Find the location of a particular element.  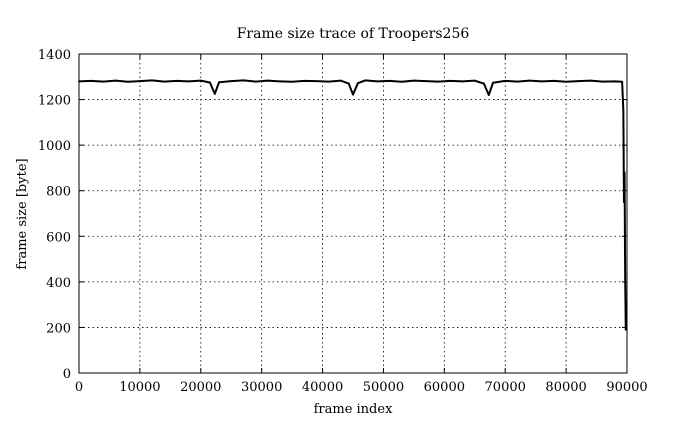

y-tick-label: 1400 is located at coordinates (54, 55).